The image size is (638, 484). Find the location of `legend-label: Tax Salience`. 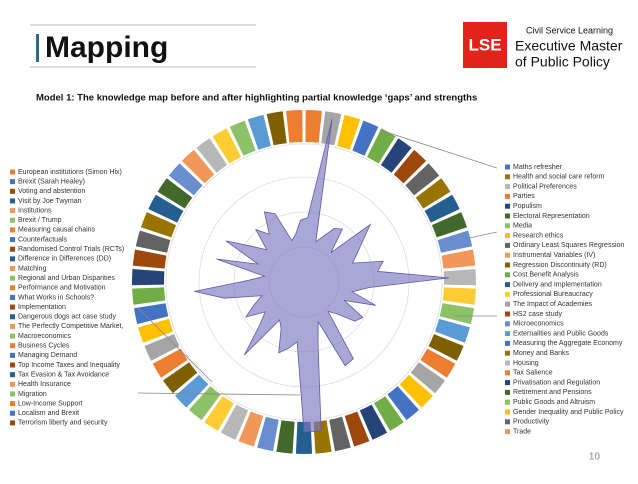

legend-label: Tax Salience is located at coordinates (533, 373).